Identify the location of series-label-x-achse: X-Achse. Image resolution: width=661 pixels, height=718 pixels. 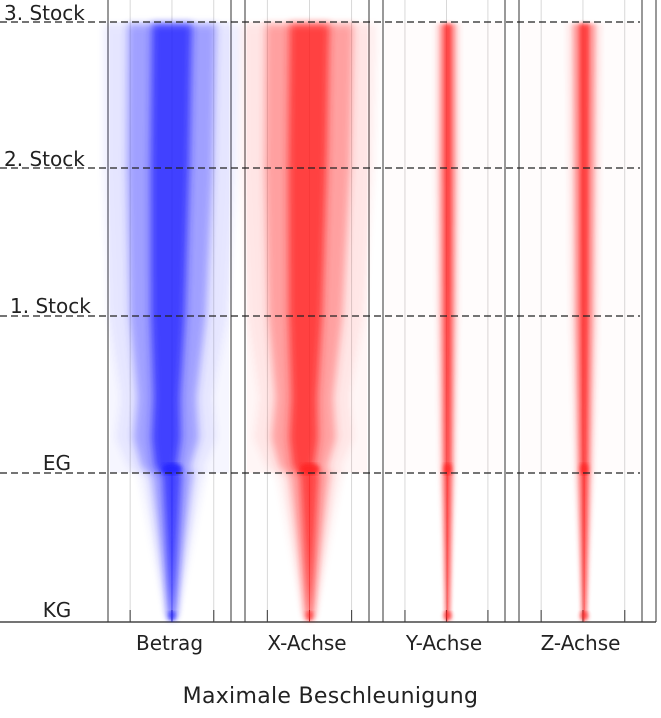
(306, 643).